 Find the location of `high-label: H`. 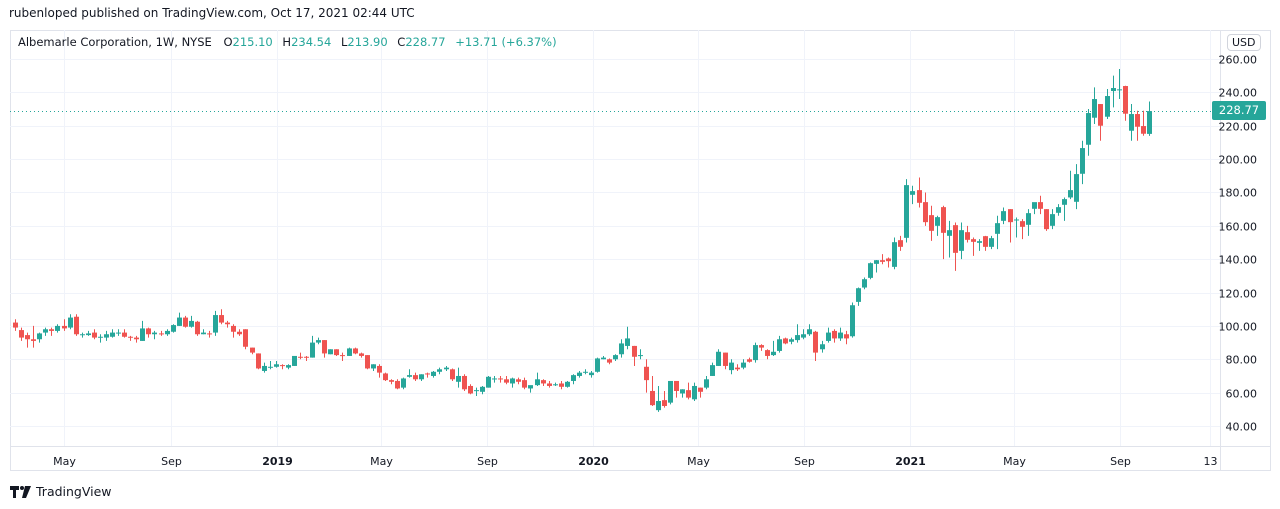

high-label: H is located at coordinates (287, 42).